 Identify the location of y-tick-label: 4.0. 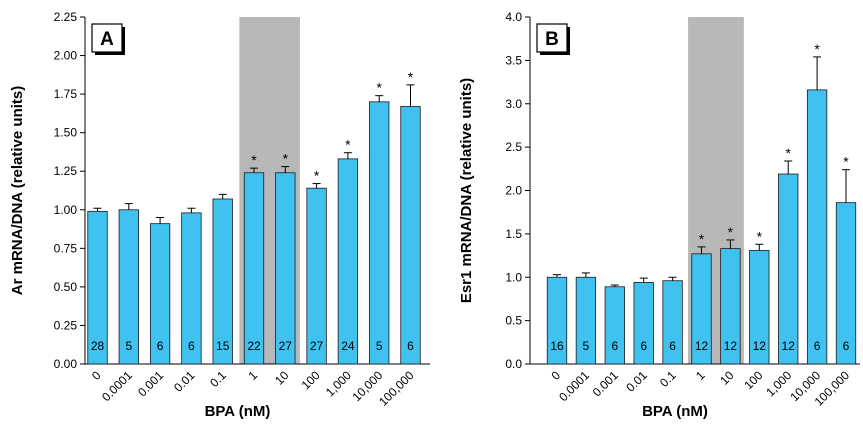
(513, 17).